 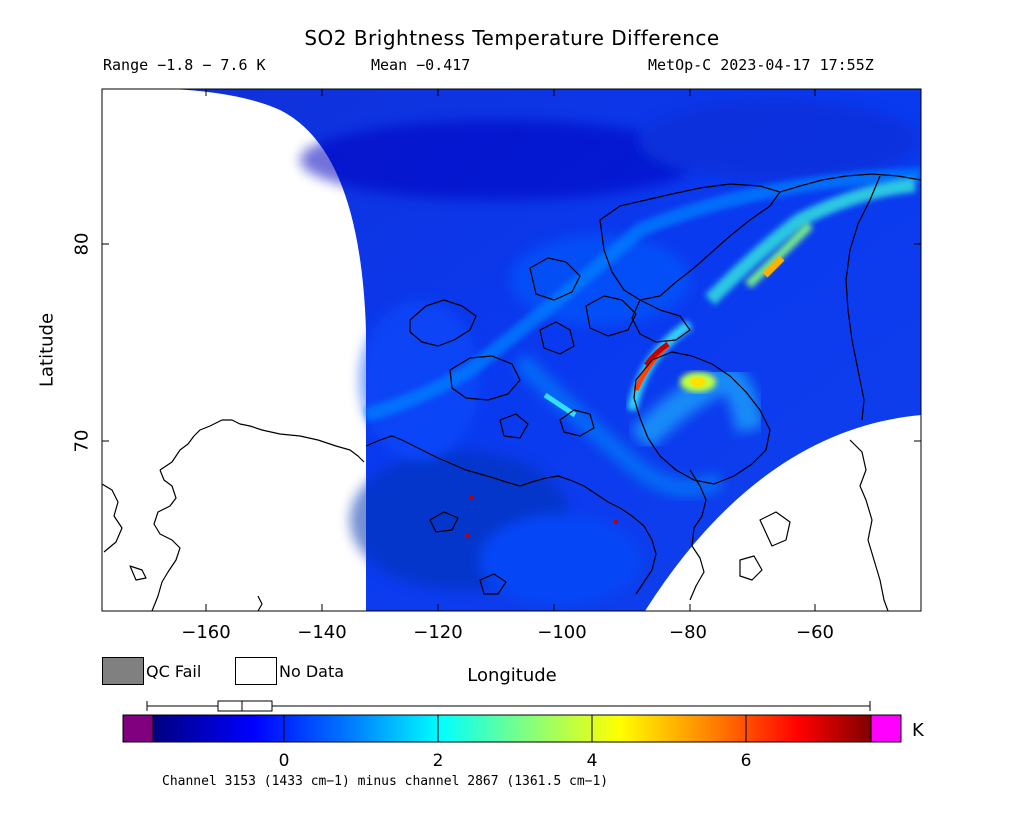 I want to click on lon-tick-label: −100, so click(x=562, y=632).